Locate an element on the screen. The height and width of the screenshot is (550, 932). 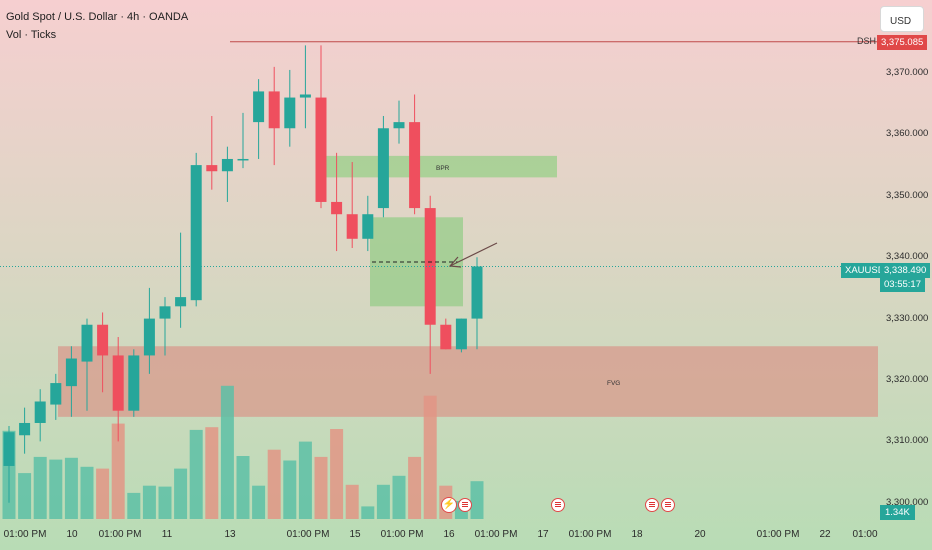
currency-button: USD is located at coordinates (902, 19).